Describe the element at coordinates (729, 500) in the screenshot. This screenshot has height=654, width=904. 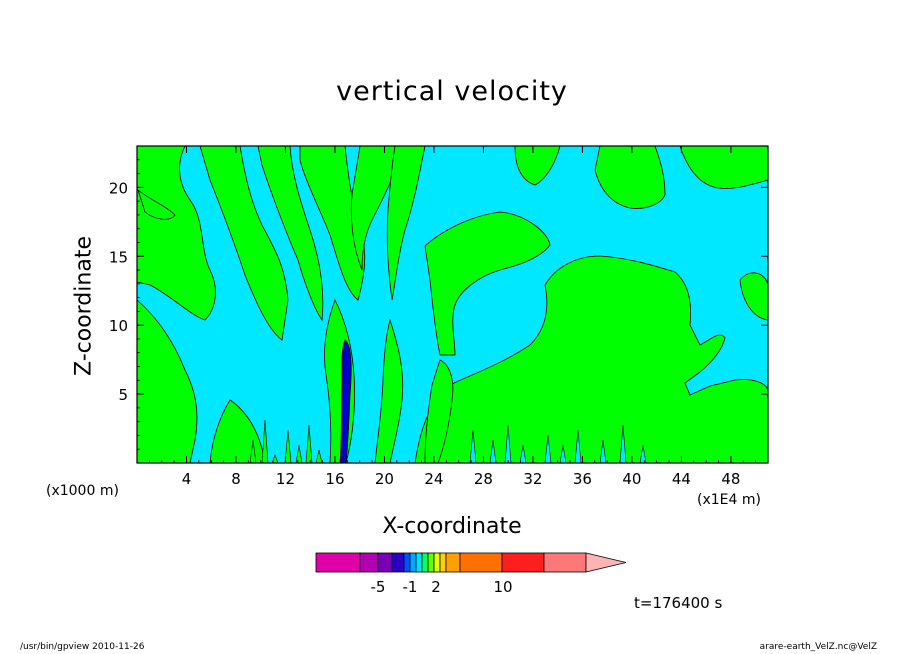
I see `x-unit-label-right: (x1E4 m)` at that location.